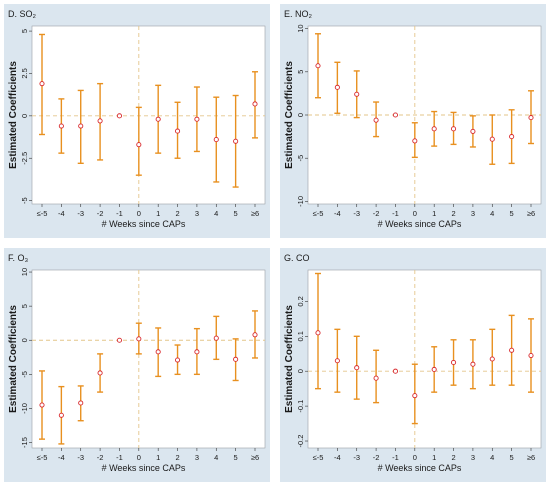 The image size is (550, 488). Describe the element at coordinates (300, 336) in the screenshot. I see `y-tick-label: 0.1` at that location.